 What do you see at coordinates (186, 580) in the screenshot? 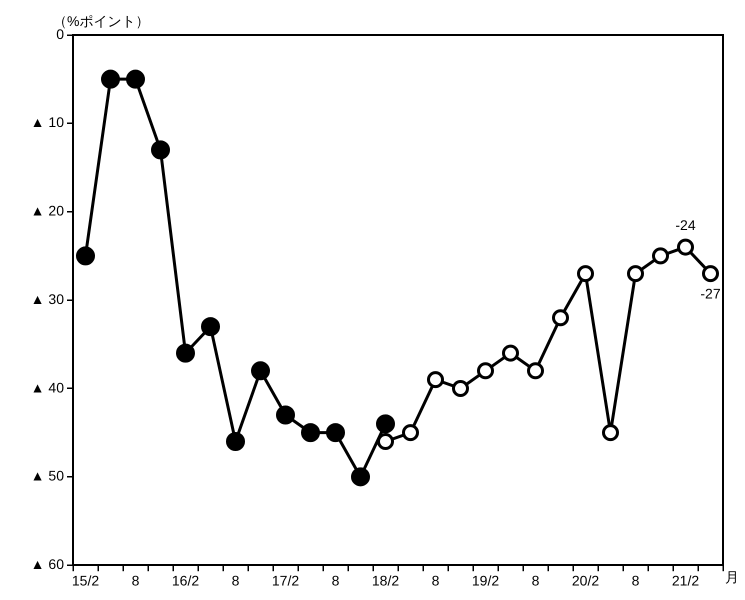
I see `x-tick-label: 16/2` at bounding box center [186, 580].